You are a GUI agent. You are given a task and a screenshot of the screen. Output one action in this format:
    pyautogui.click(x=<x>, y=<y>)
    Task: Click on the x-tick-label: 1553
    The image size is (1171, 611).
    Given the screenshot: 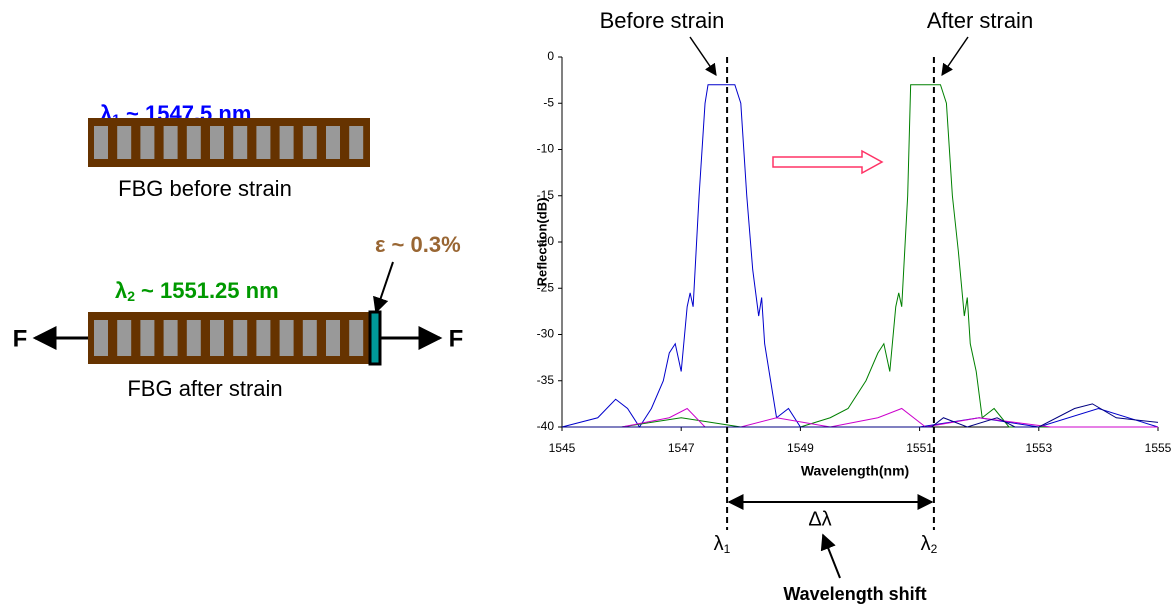 What is the action you would take?
    pyautogui.click(x=1038, y=448)
    